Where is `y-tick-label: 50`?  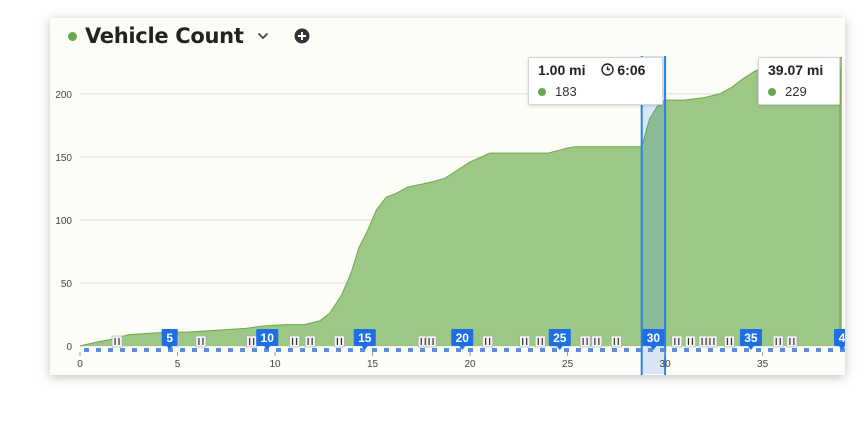 y-tick-label: 50 is located at coordinates (67, 284).